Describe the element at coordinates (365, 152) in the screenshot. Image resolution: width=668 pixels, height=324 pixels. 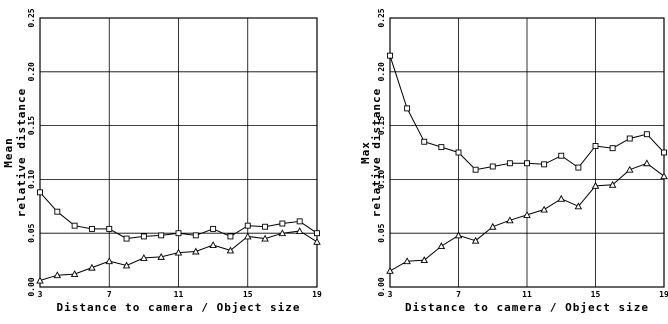
I see `y-axis-label-line1: Max` at that location.